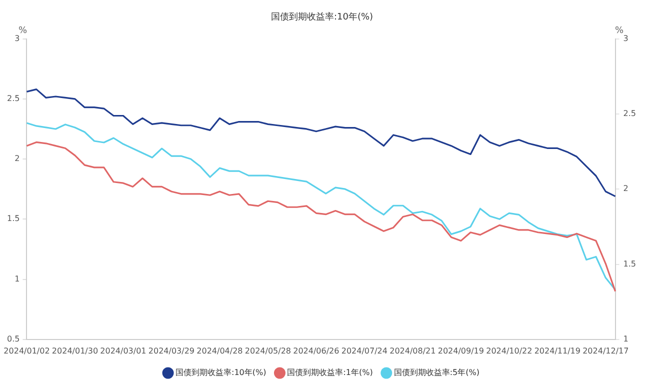 The height and width of the screenshot is (387, 660). What do you see at coordinates (629, 113) in the screenshot?
I see `y2-tick-label: 2.5` at bounding box center [629, 113].